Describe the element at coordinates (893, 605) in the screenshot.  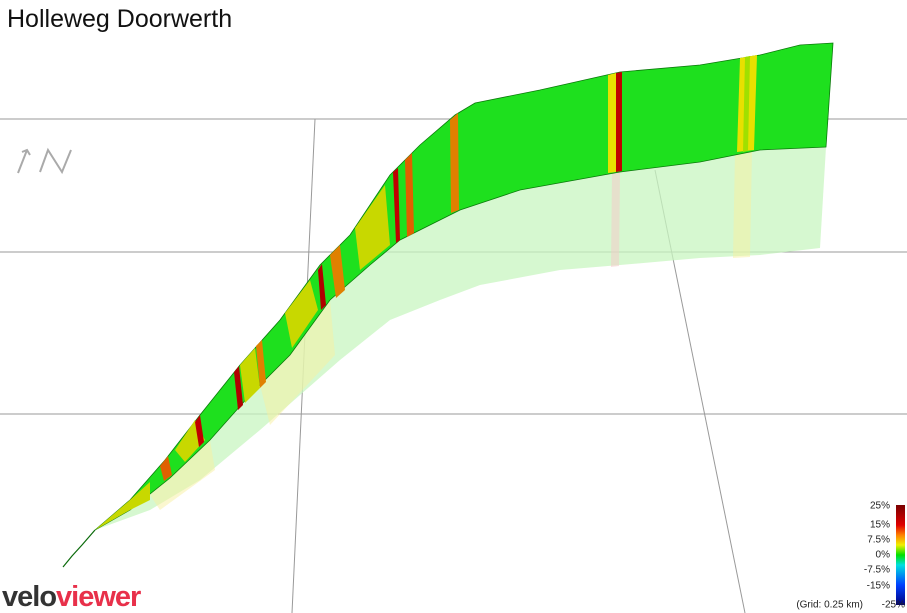
I see `legend-label: -25%` at that location.